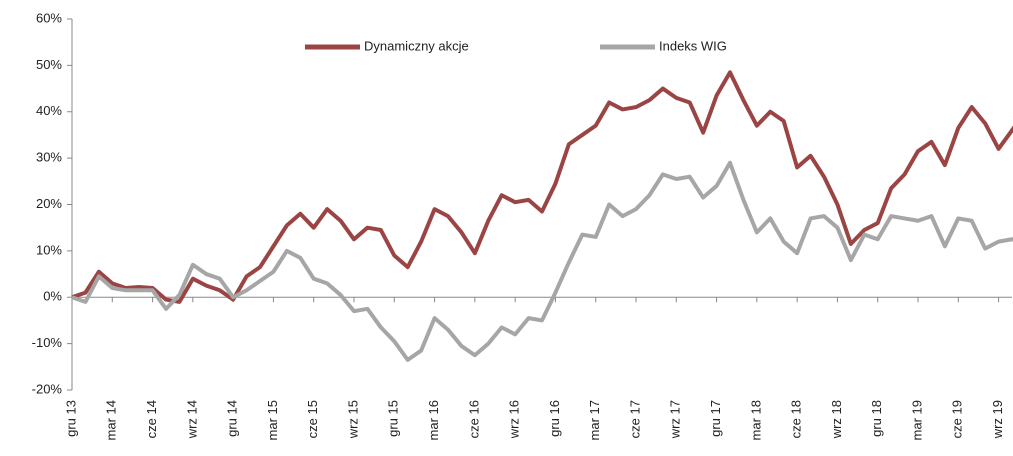 The width and height of the screenshot is (1013, 456). Describe the element at coordinates (191, 419) in the screenshot. I see `x-tick-label: wrz 14` at that location.